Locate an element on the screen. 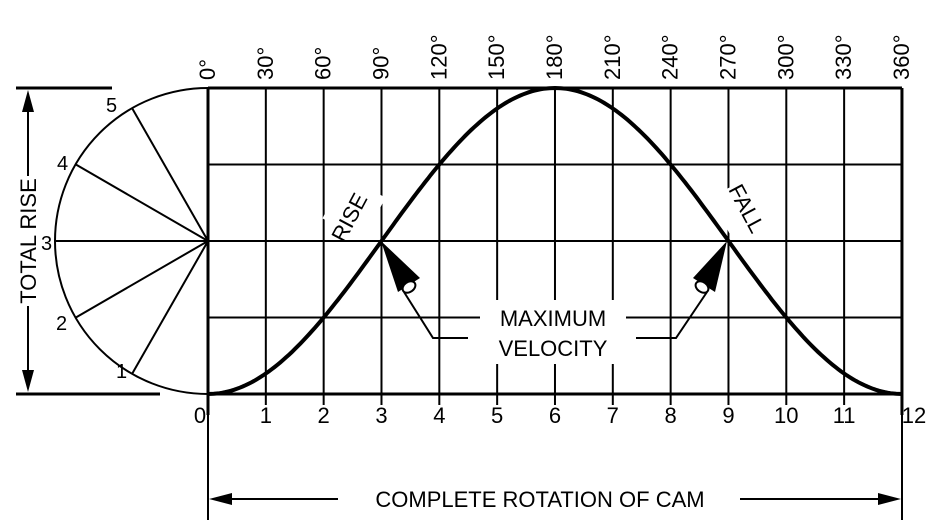  rotation-label-gap is located at coordinates (539, 500).